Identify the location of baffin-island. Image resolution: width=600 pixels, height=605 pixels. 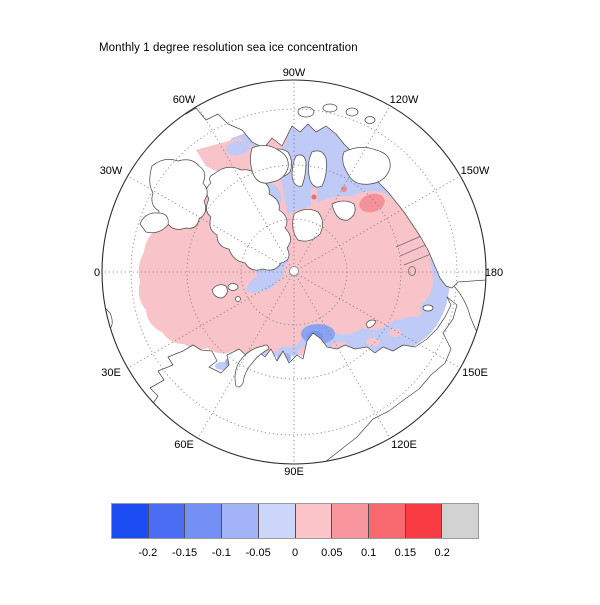
(178, 194).